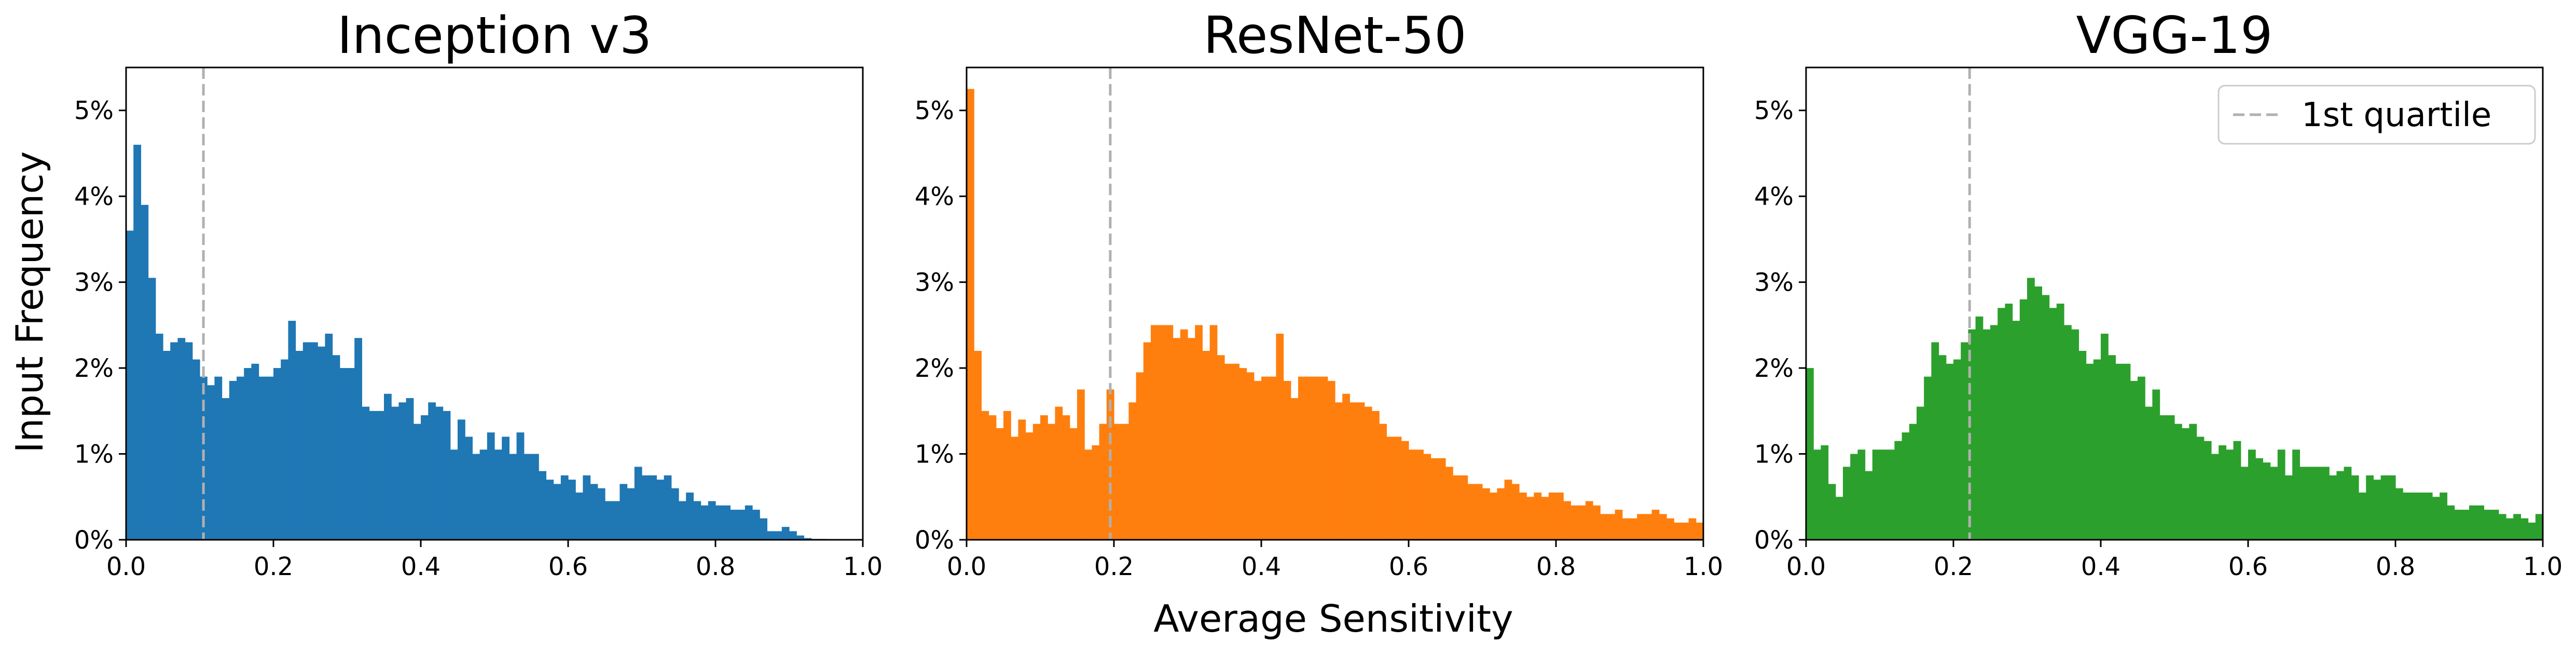 The image size is (2576, 655). What do you see at coordinates (1333, 618) in the screenshot?
I see `figure-xlabel: Average Sensitivity` at bounding box center [1333, 618].